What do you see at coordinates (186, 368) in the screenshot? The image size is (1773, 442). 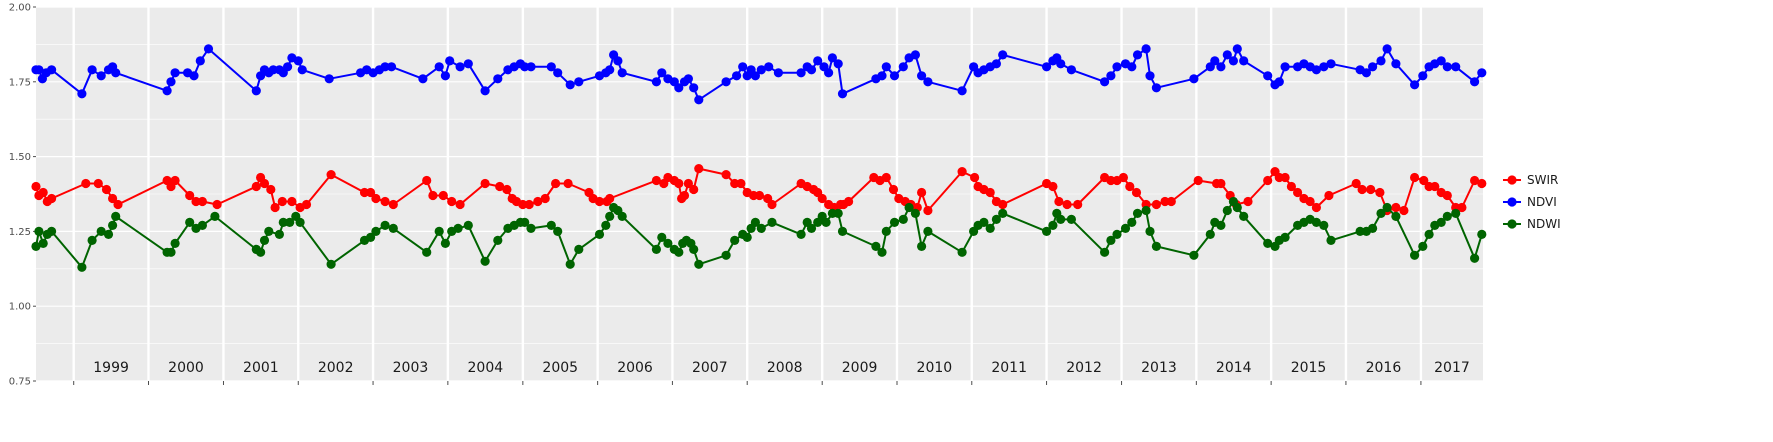 I see `year-label: 2000` at bounding box center [186, 368].